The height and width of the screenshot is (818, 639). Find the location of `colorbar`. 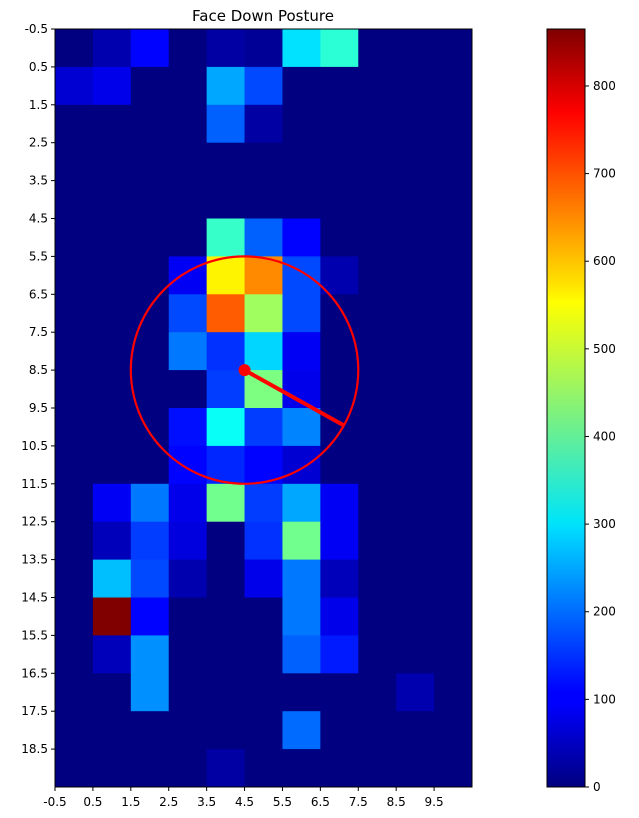

colorbar is located at coordinates (566, 408).